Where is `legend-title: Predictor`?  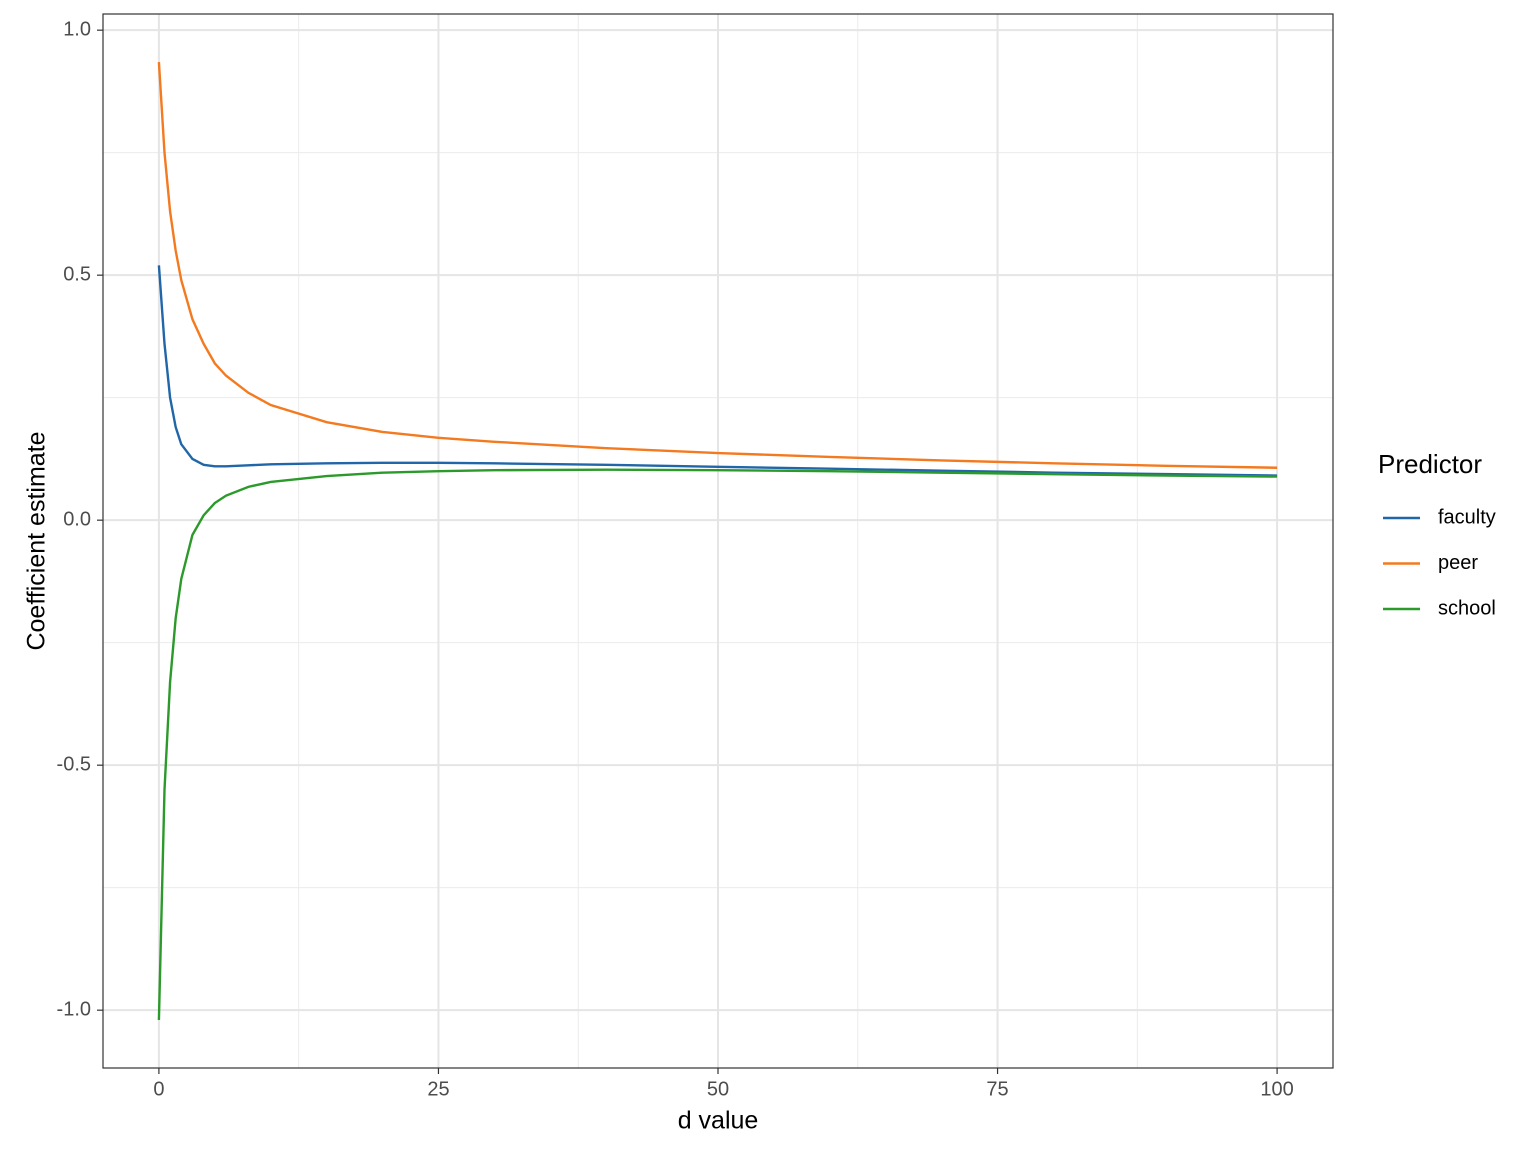
legend-title: Predictor is located at coordinates (1430, 464).